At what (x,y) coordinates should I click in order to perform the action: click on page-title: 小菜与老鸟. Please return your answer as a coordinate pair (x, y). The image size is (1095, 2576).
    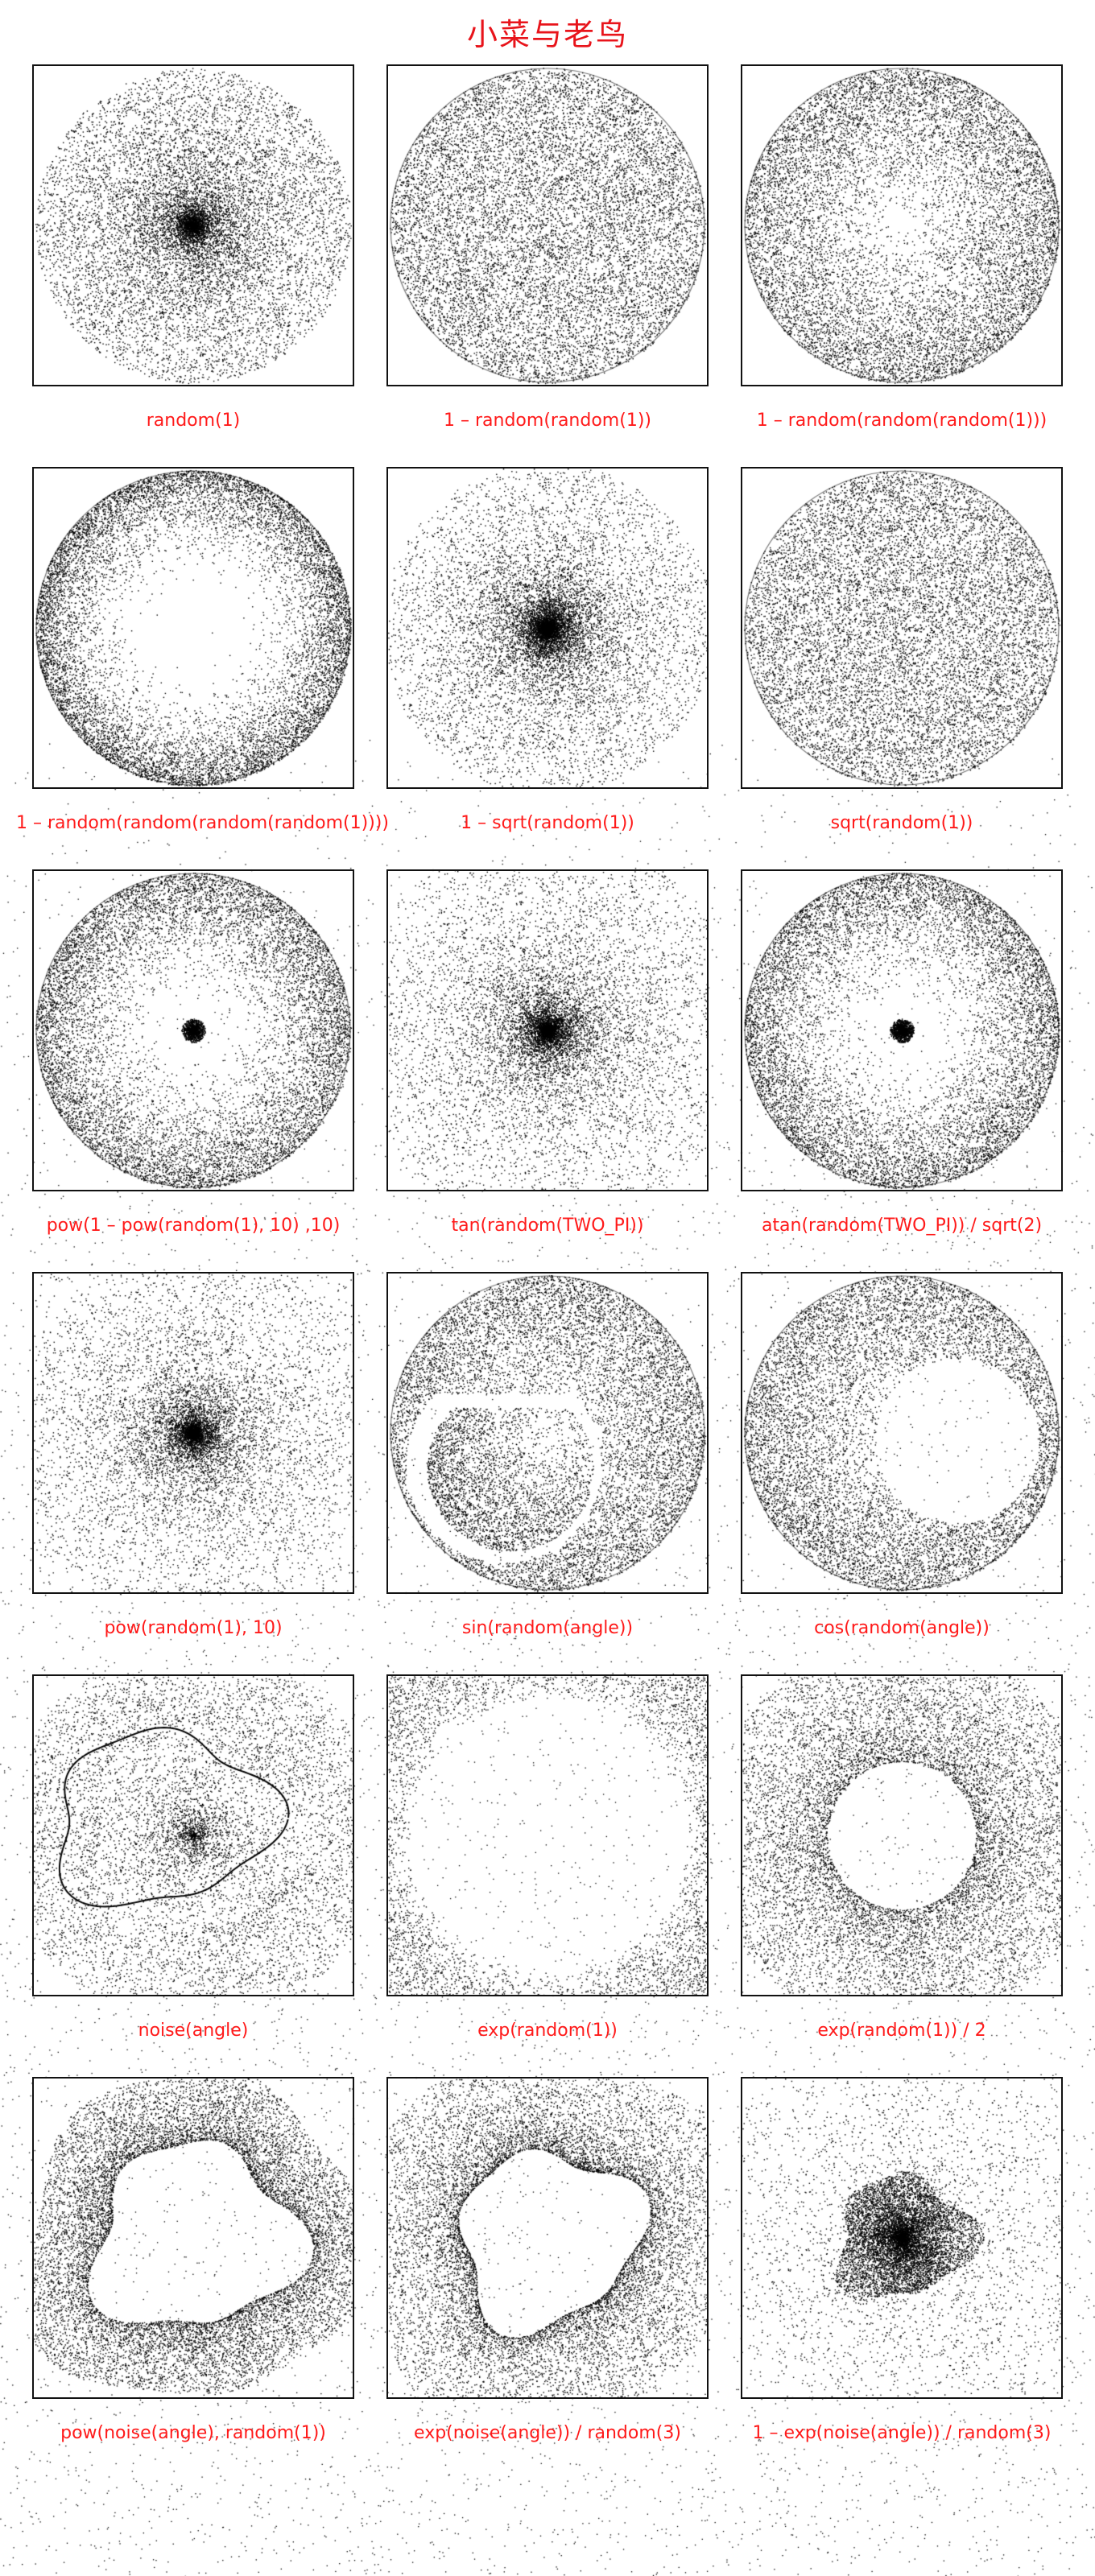
    Looking at the image, I should click on (547, 34).